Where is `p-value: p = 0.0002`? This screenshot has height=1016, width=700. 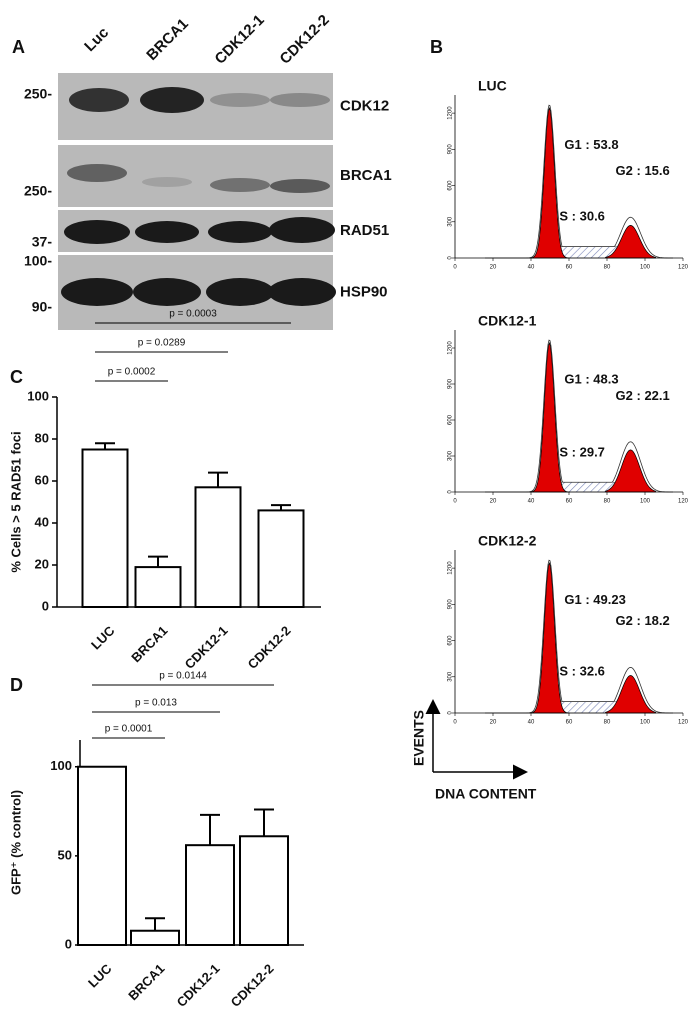 p-value: p = 0.0002 is located at coordinates (132, 372).